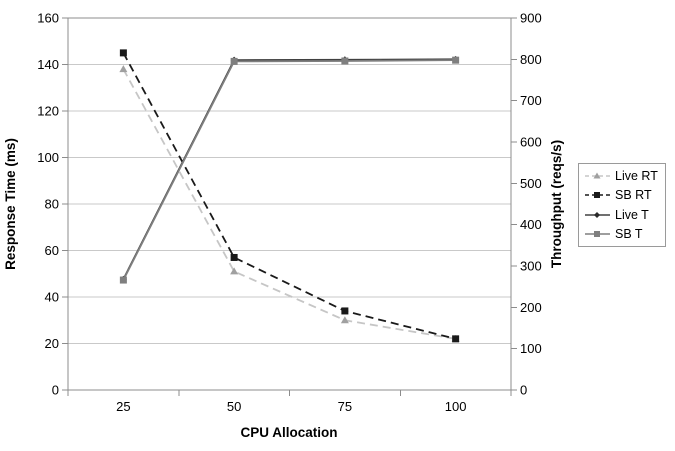 The image size is (675, 451). Describe the element at coordinates (531, 18) in the screenshot. I see `y-right-tick-label: 900` at that location.